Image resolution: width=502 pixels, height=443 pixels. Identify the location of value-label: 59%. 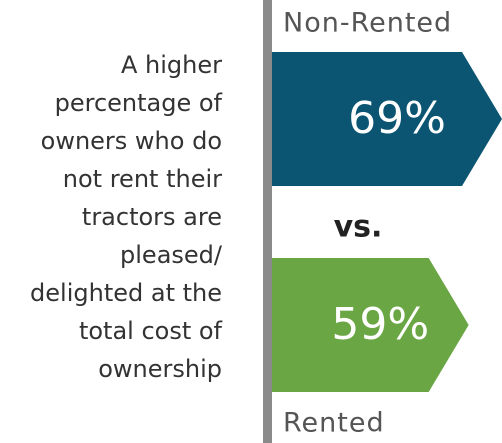
(380, 324).